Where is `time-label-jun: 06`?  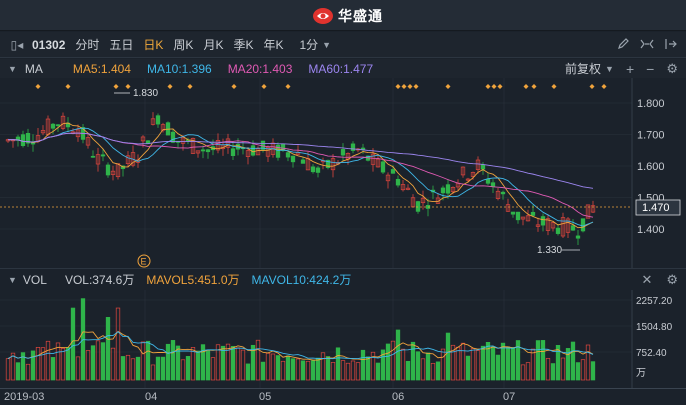
time-label-jun: 06 is located at coordinates (398, 397).